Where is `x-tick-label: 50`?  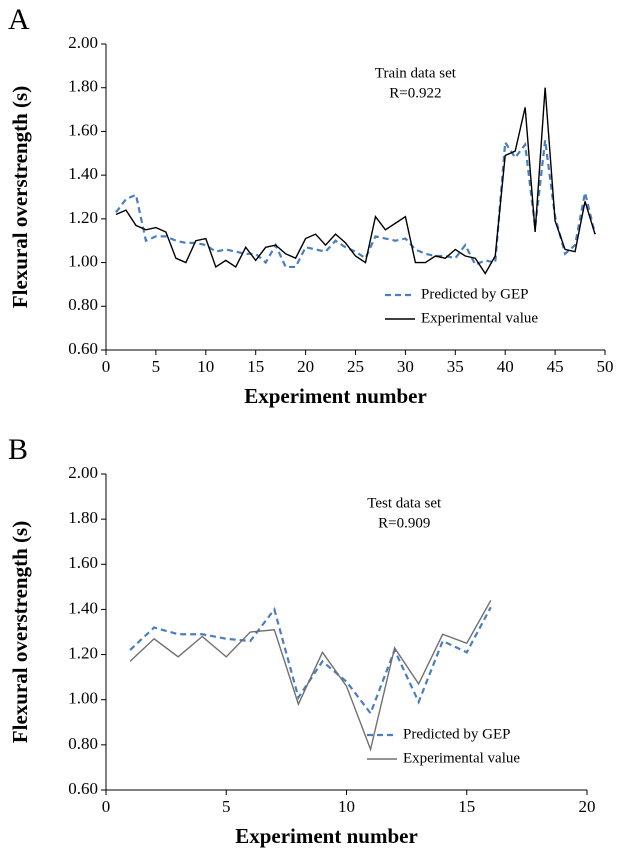 x-tick-label: 50 is located at coordinates (605, 366).